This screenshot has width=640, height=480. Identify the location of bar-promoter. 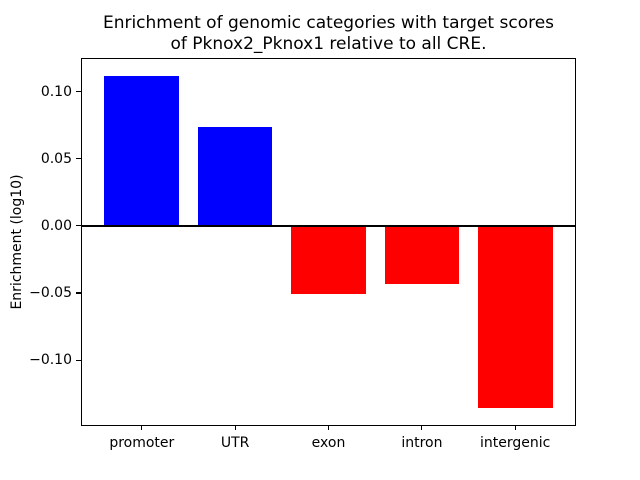
(142, 150).